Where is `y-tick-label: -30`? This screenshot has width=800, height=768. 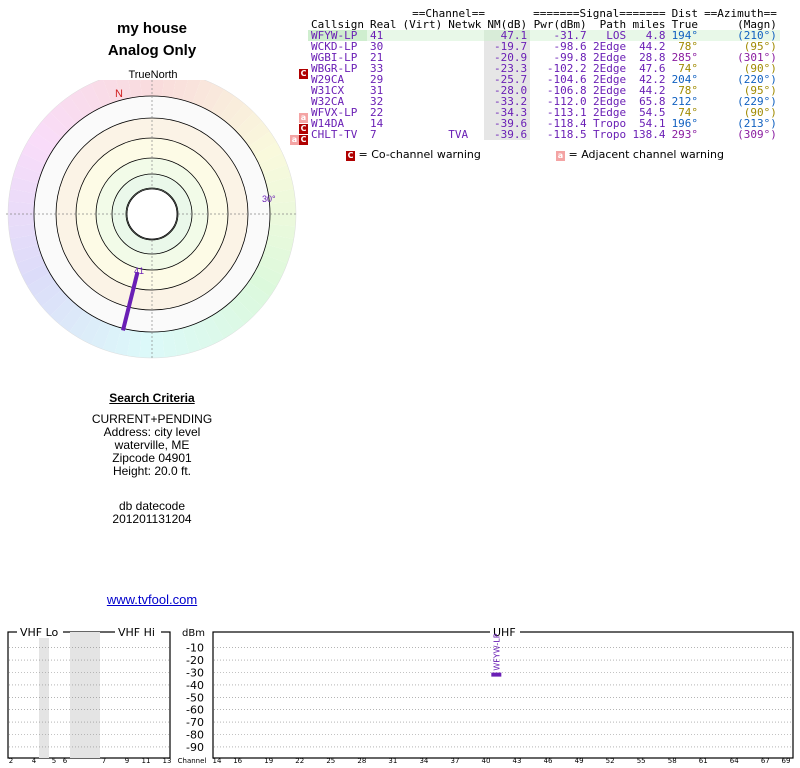 y-tick-label: -30 is located at coordinates (195, 673).